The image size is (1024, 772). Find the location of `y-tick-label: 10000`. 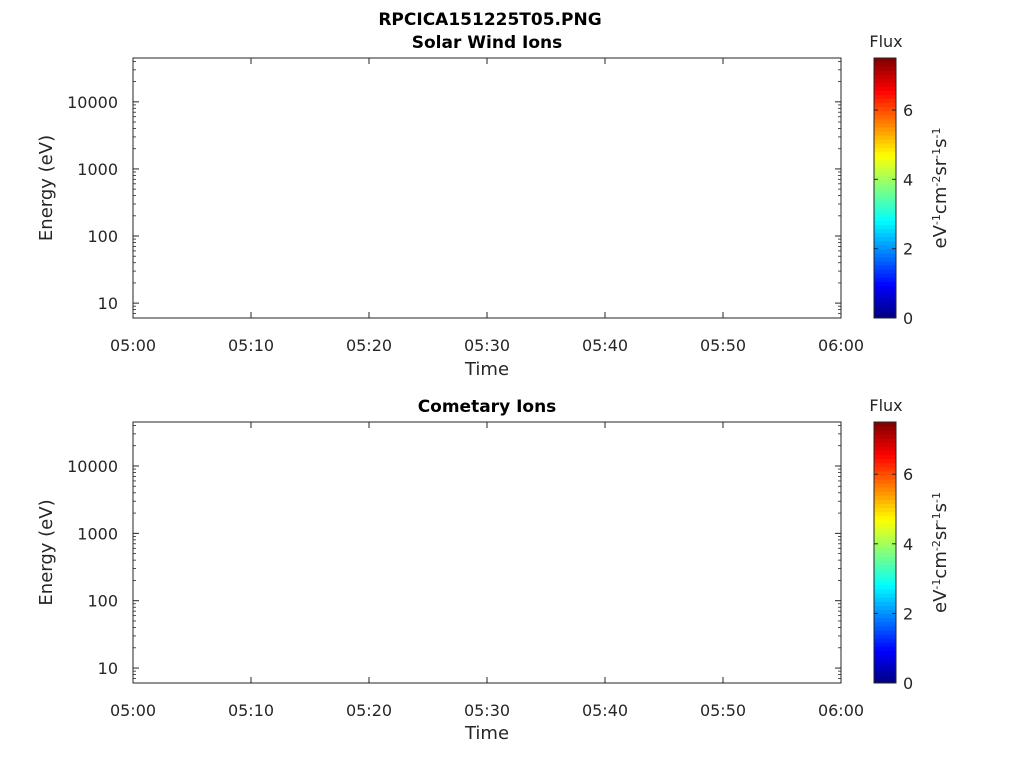

y-tick-label: 10000 is located at coordinates (92, 102).